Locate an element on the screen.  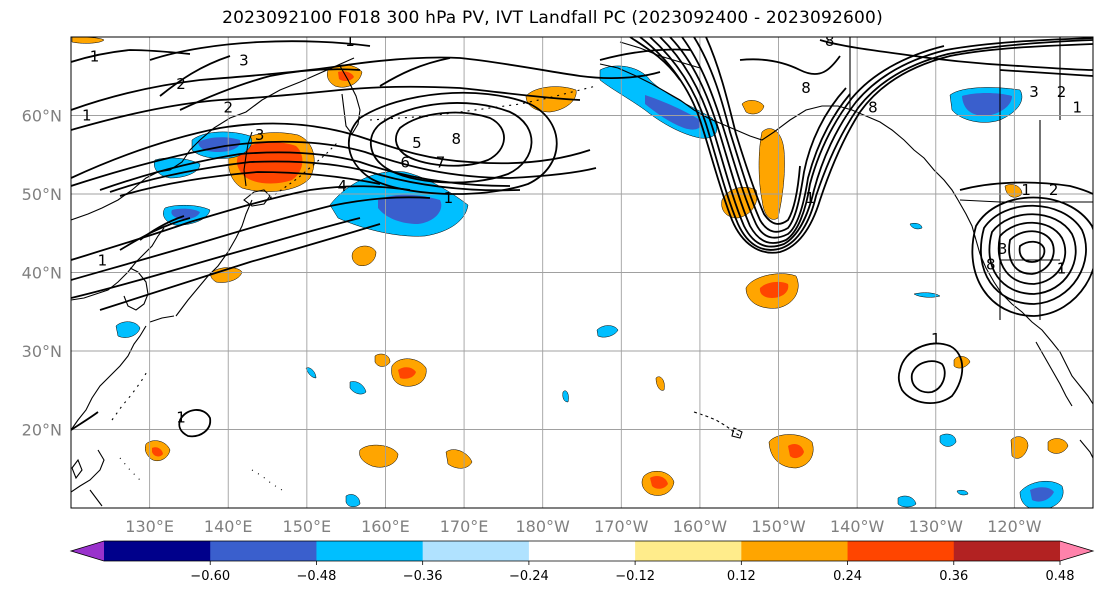
latitude-tick-label: 60°N is located at coordinates (42, 116).